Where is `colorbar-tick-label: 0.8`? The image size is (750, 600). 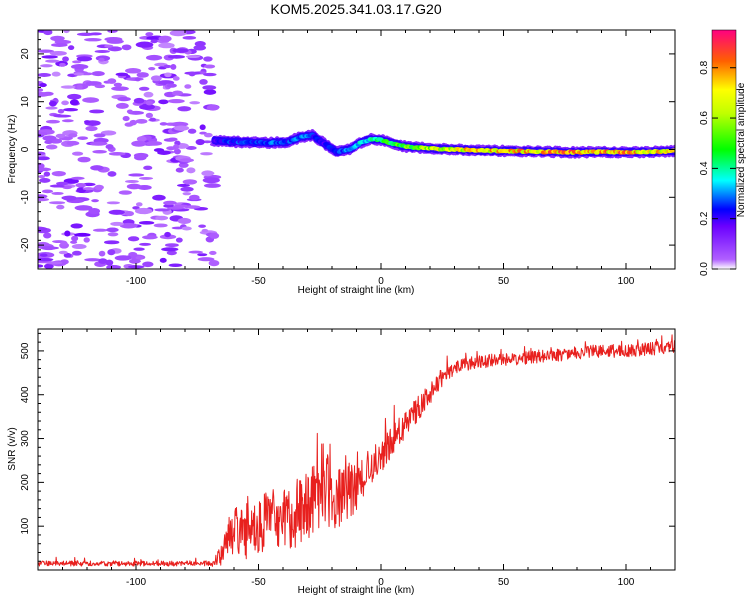 colorbar-tick-label: 0.8 is located at coordinates (704, 67).